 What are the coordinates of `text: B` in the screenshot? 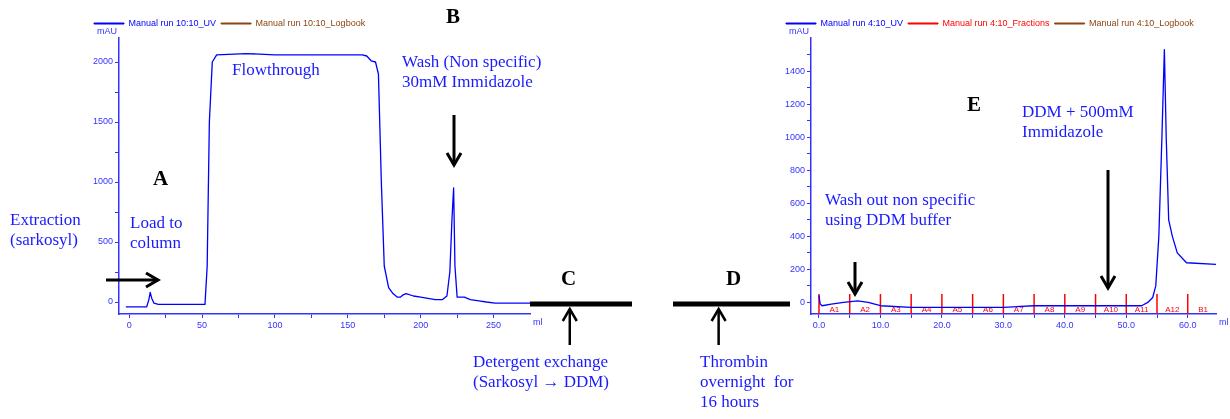 It's located at (453, 16).